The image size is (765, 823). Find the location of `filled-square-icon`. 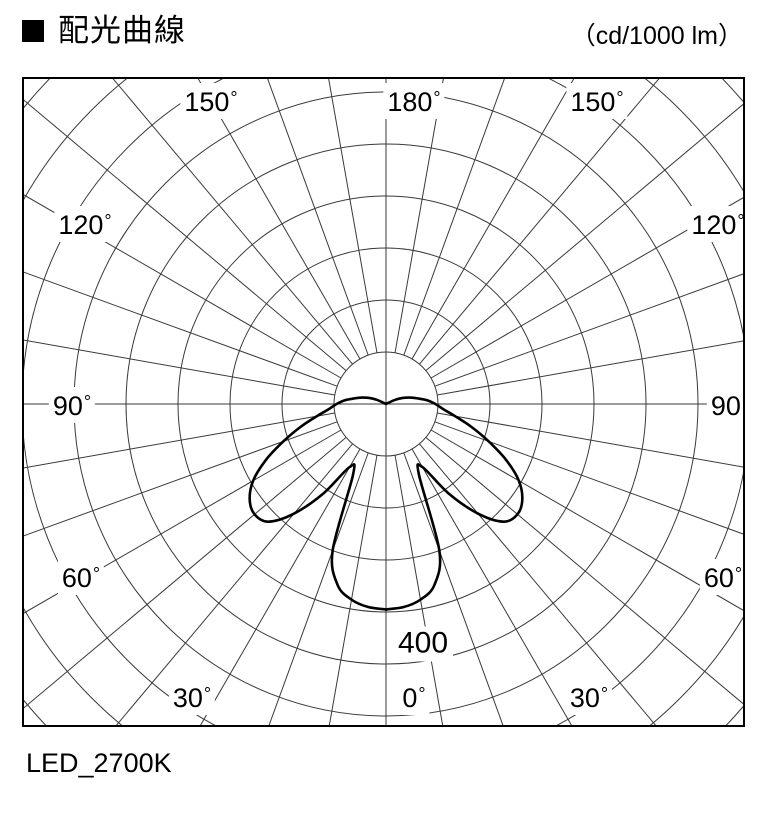

filled-square-icon is located at coordinates (33, 31).